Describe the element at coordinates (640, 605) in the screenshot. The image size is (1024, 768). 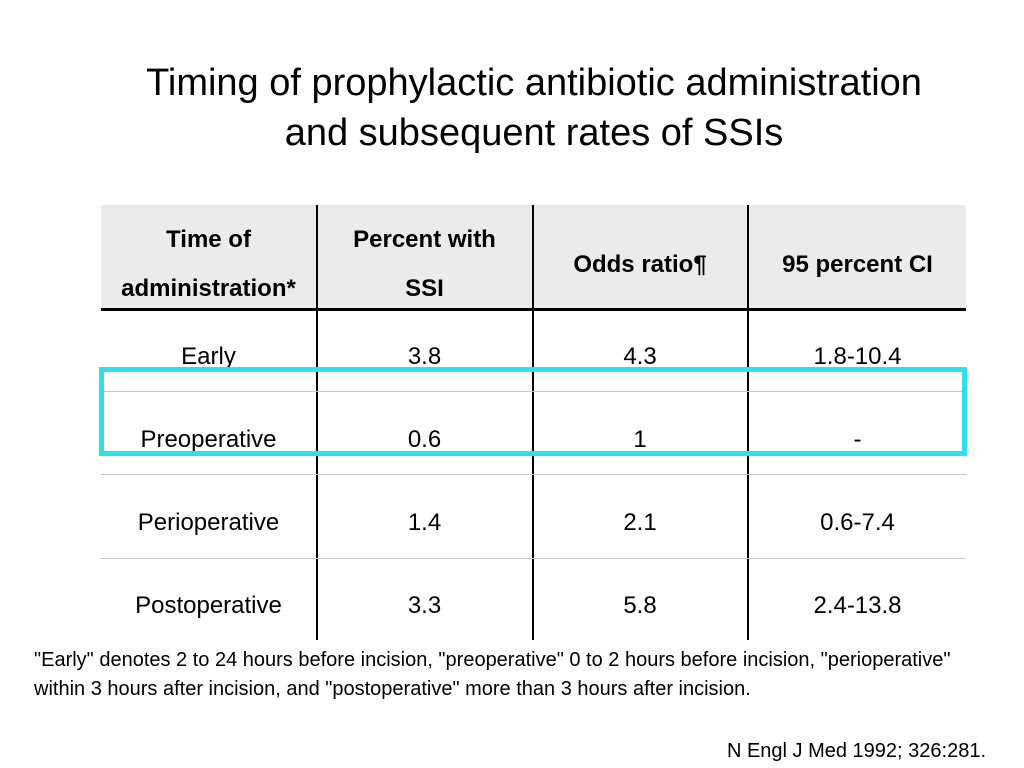
I see `table-cell-odds: 5.8` at that location.